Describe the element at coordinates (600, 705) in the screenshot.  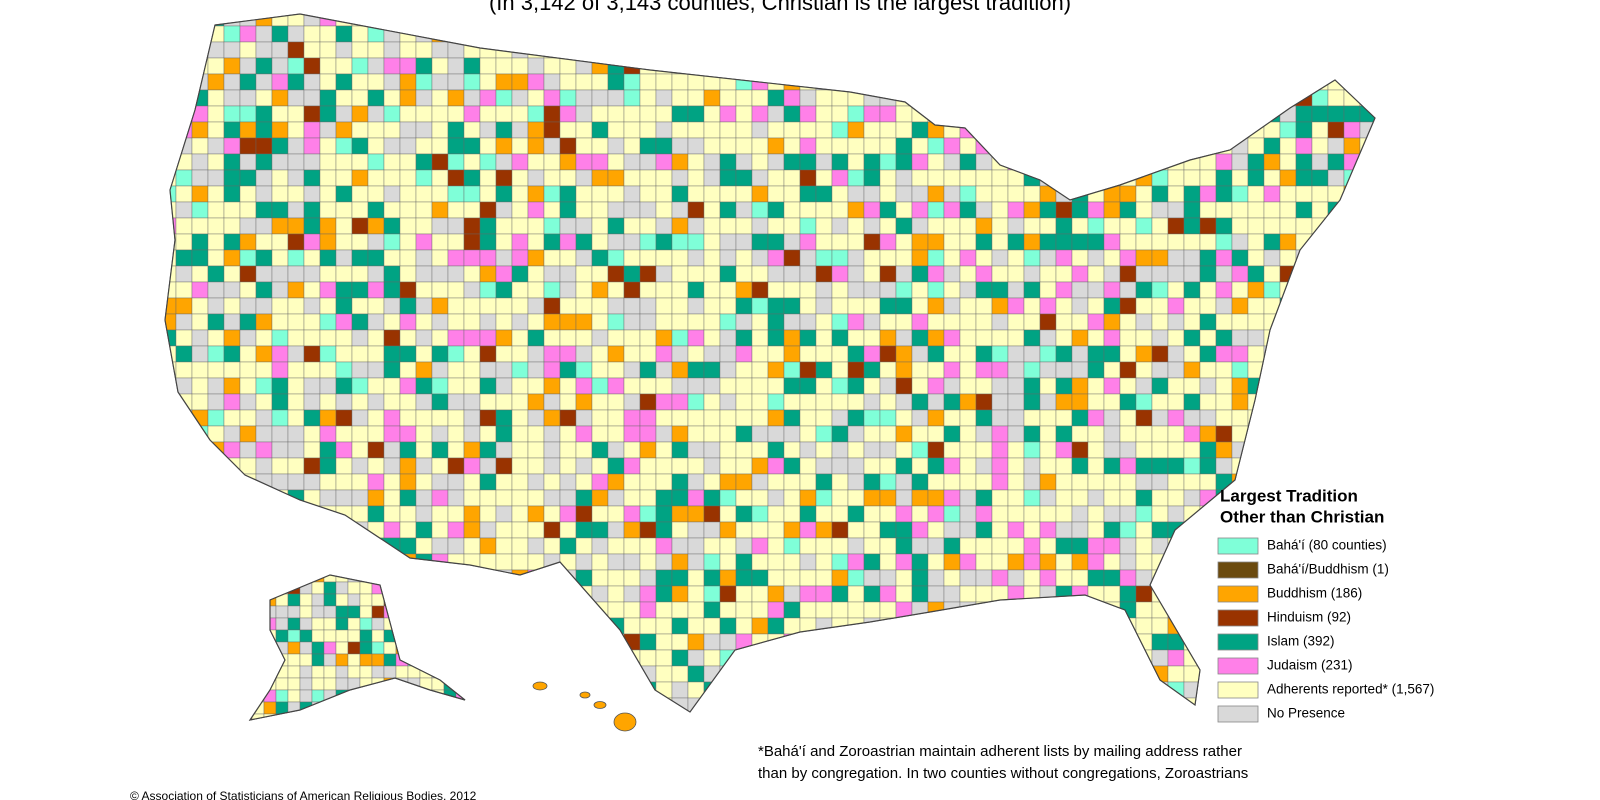
I see `hawaii-island` at that location.